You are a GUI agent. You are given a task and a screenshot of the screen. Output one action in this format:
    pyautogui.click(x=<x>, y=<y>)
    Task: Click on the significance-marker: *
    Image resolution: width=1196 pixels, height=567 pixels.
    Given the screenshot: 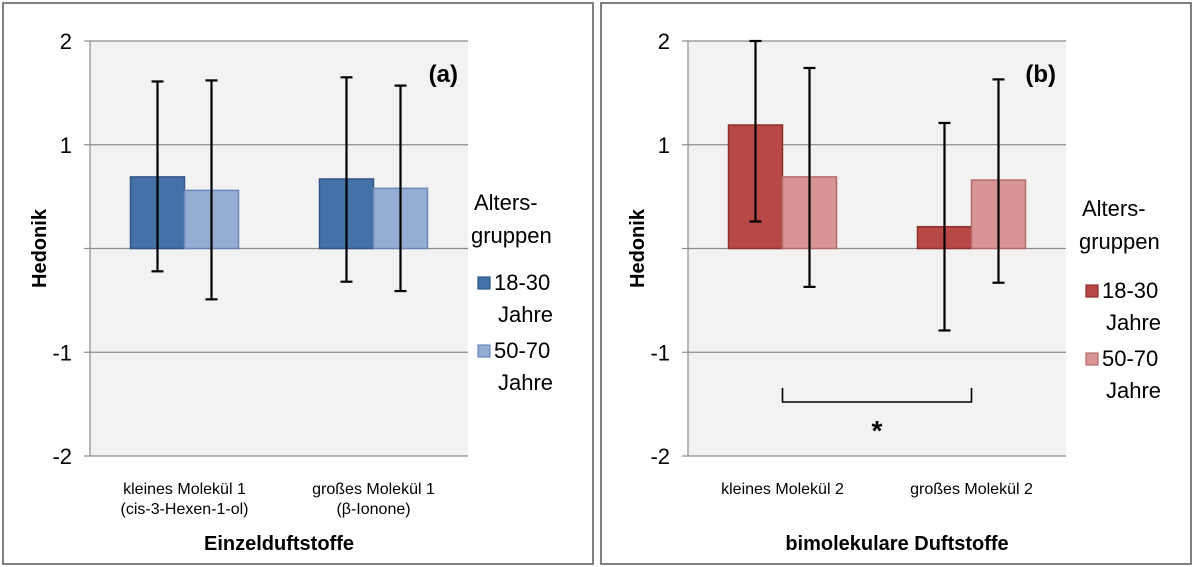 What is the action you would take?
    pyautogui.click(x=877, y=430)
    